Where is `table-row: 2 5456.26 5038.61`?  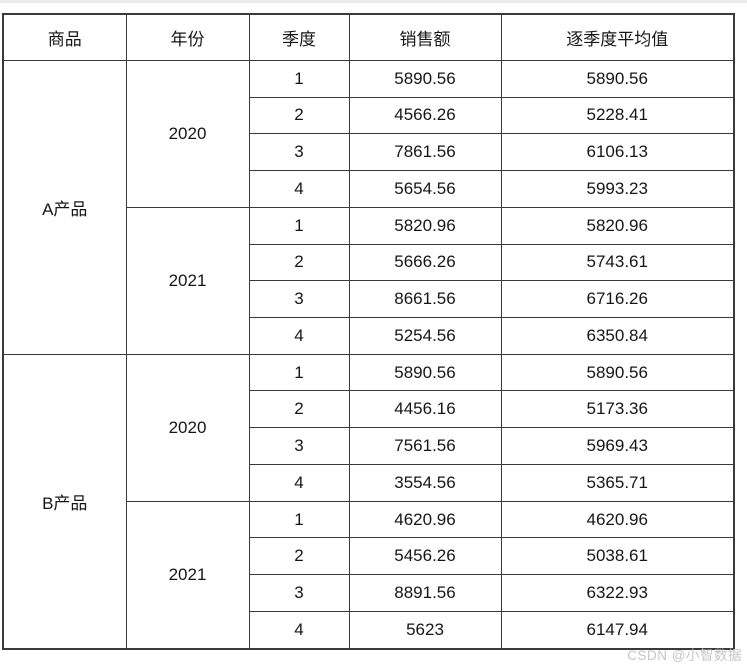
table-row: 2 5456.26 5038.61 is located at coordinates (369, 556).